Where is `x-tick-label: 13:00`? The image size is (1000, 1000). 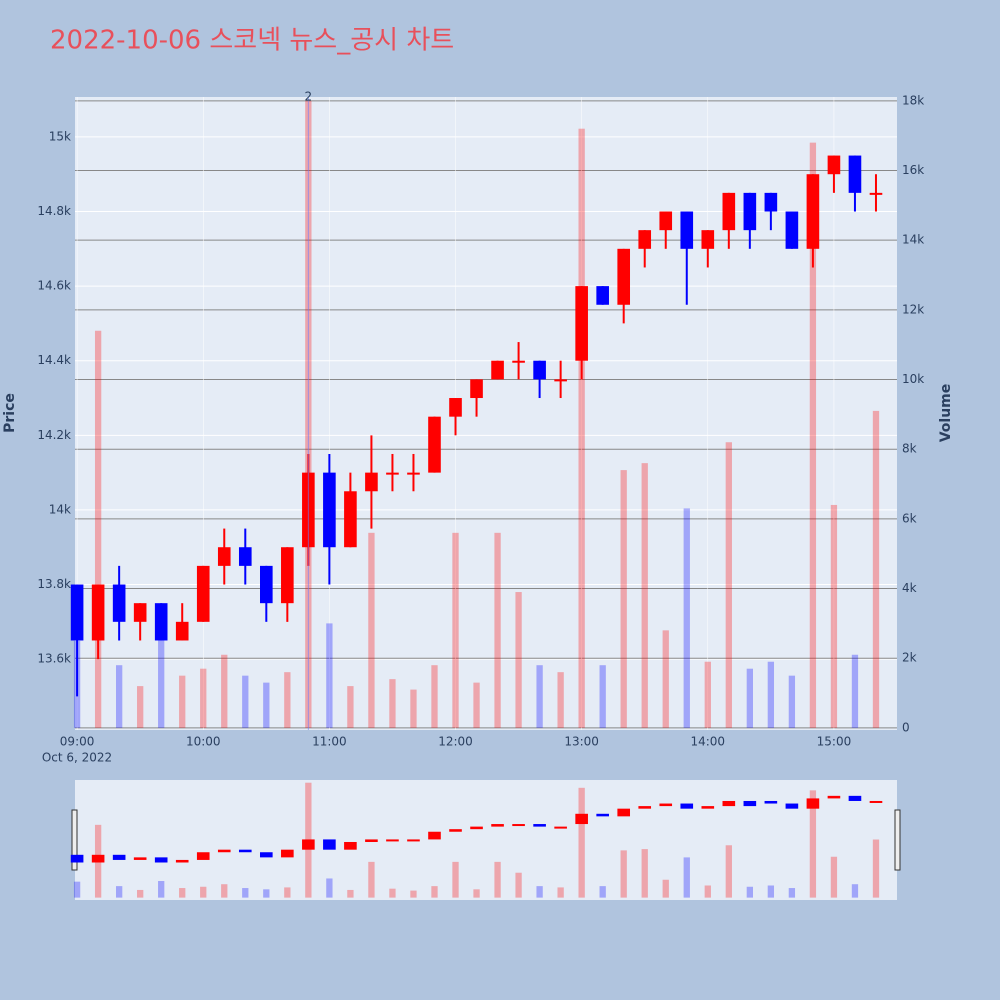 x-tick-label: 13:00 is located at coordinates (581, 742).